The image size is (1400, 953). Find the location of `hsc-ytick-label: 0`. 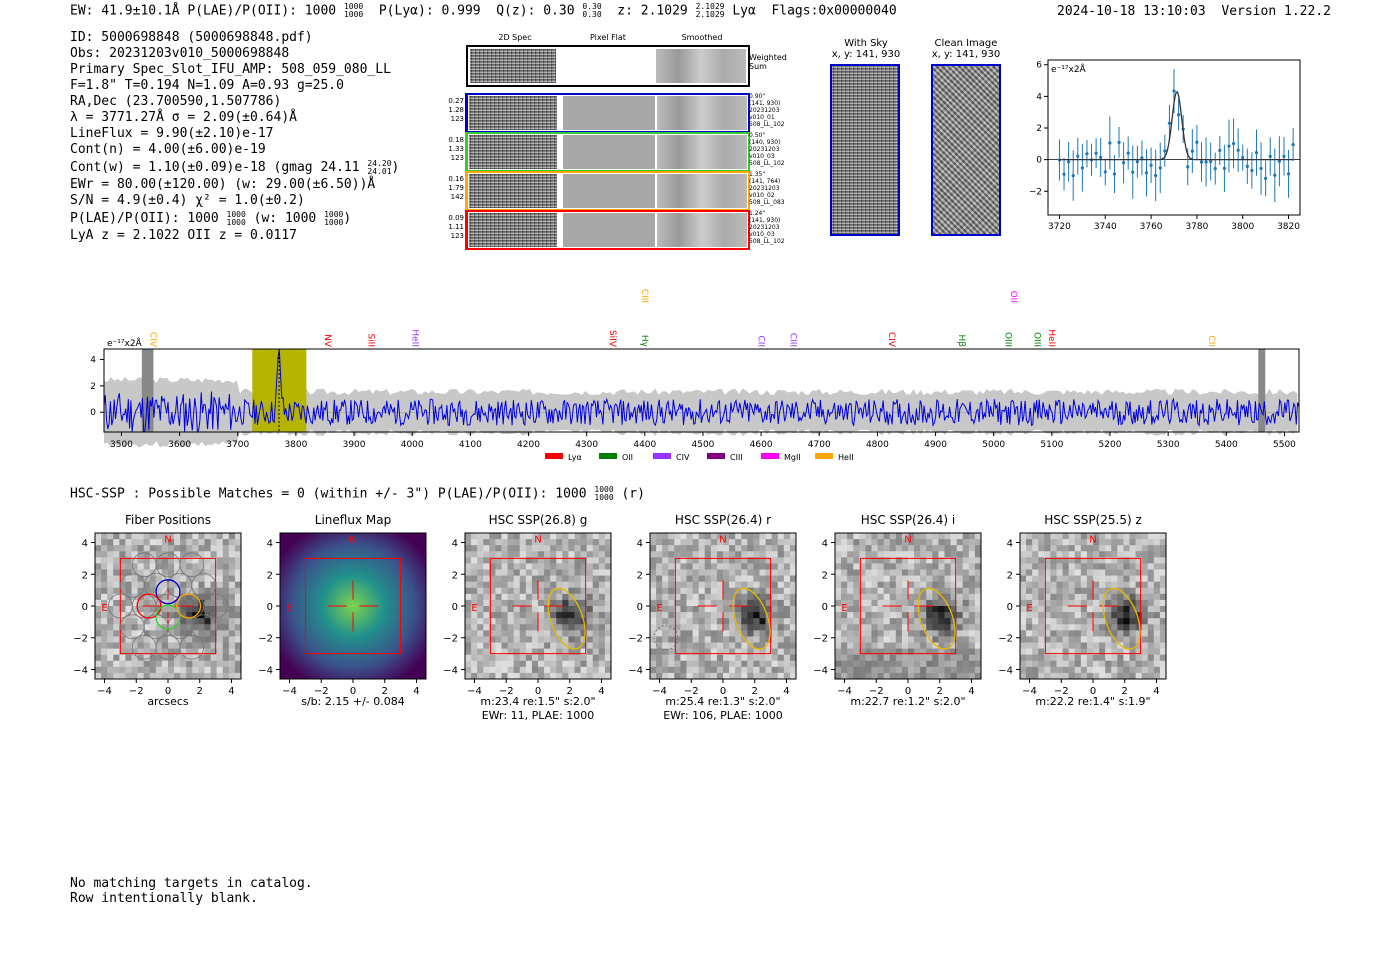

hsc-ytick-label: 0 is located at coordinates (640, 607).